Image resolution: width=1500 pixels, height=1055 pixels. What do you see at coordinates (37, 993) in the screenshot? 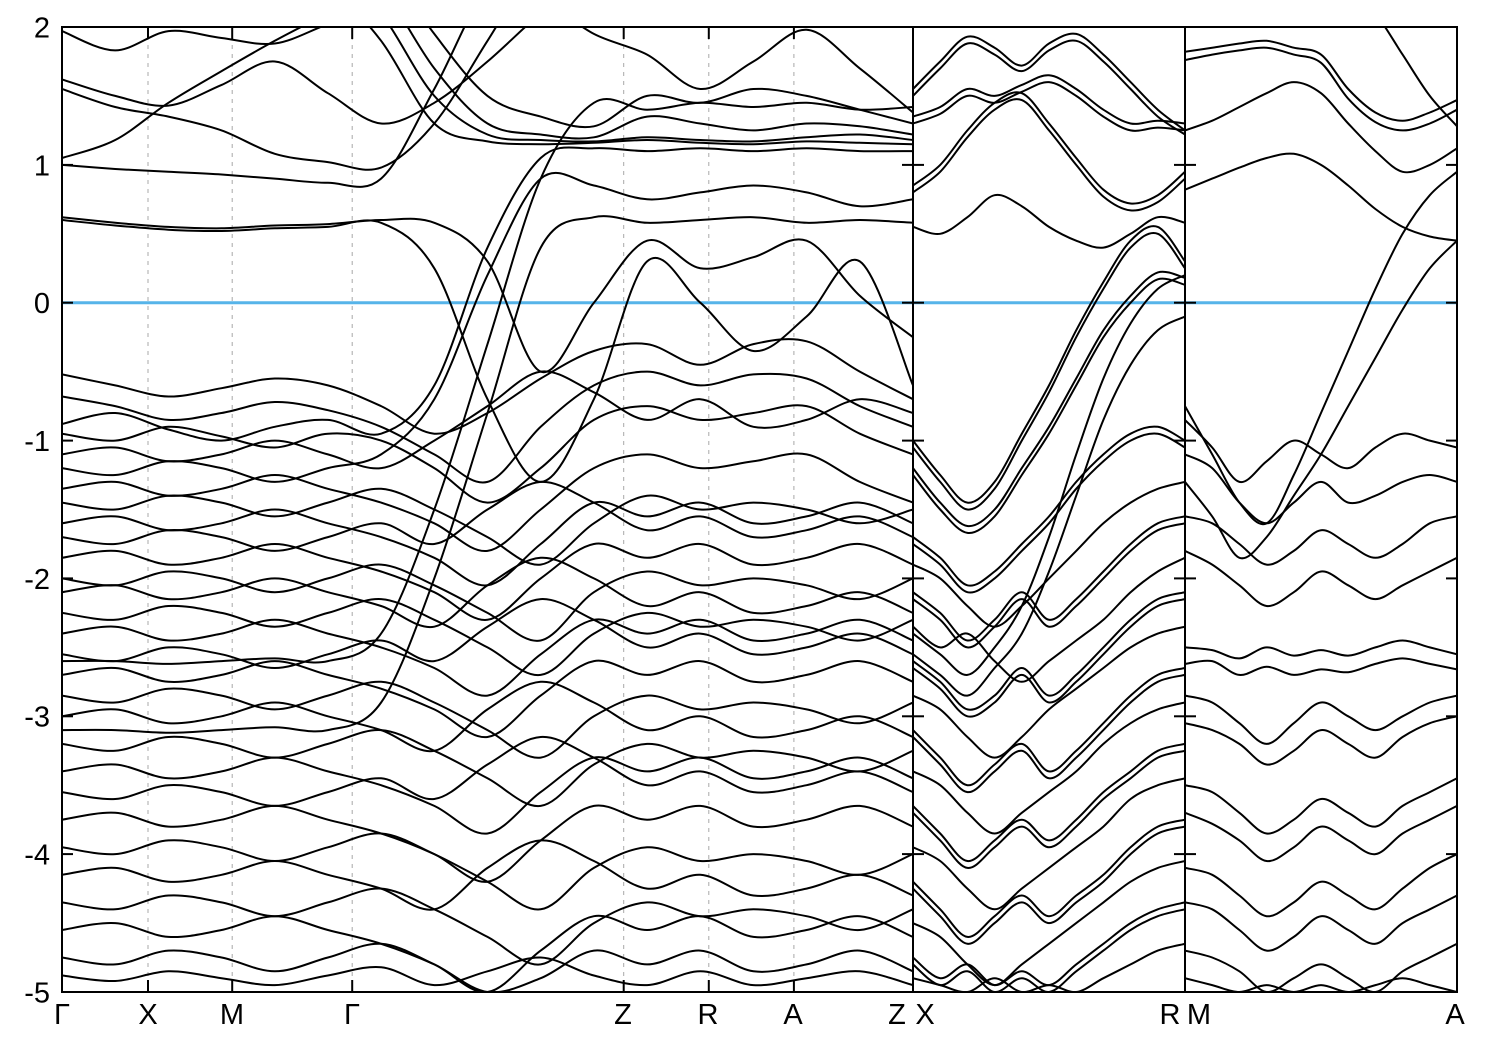
I see `y-axis-label: -5` at bounding box center [37, 993].